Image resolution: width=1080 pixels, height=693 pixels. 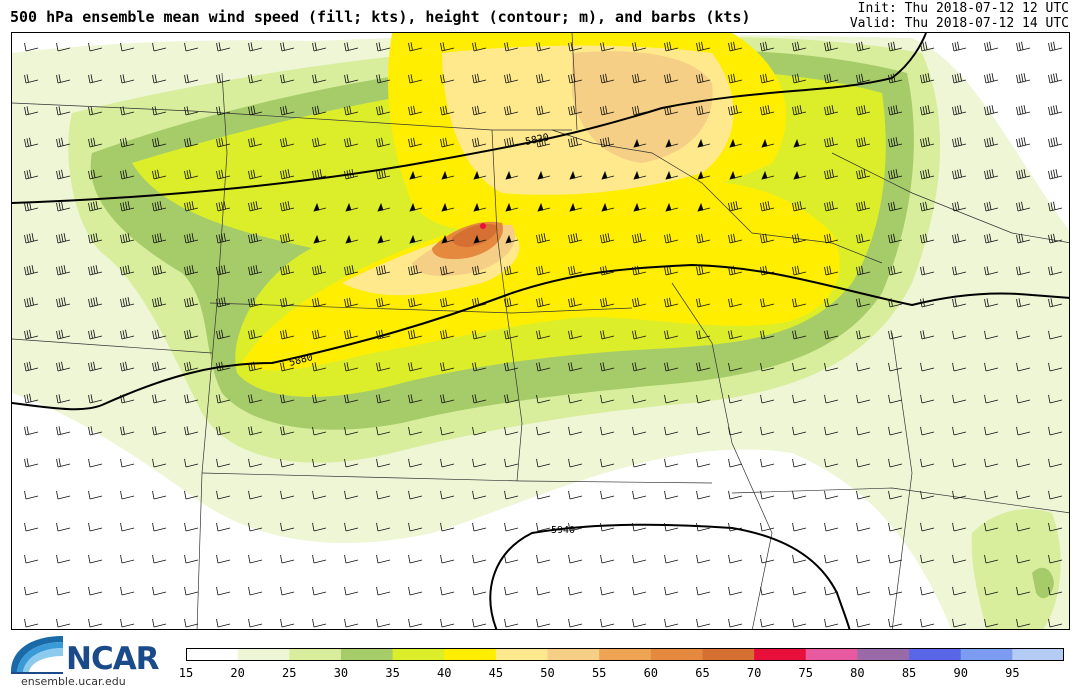 I want to click on colorbar-border, so click(x=625, y=654).